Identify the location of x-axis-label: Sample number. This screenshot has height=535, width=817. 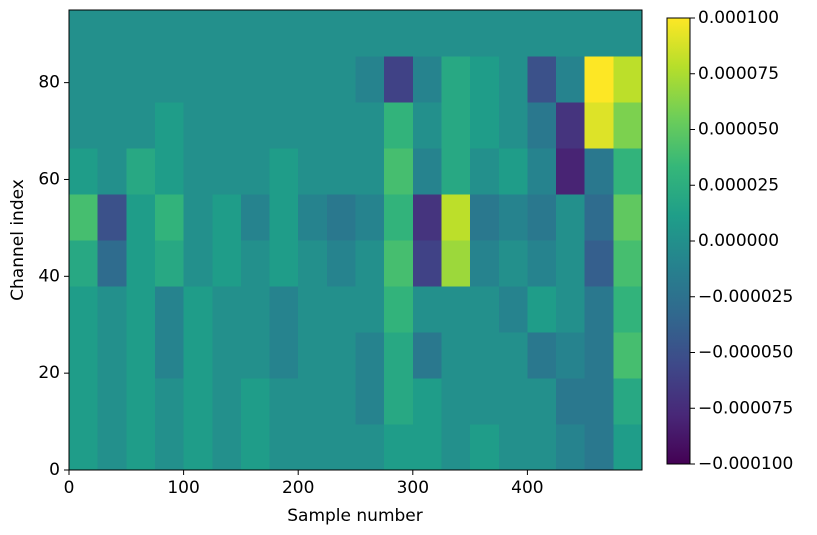
(355, 516).